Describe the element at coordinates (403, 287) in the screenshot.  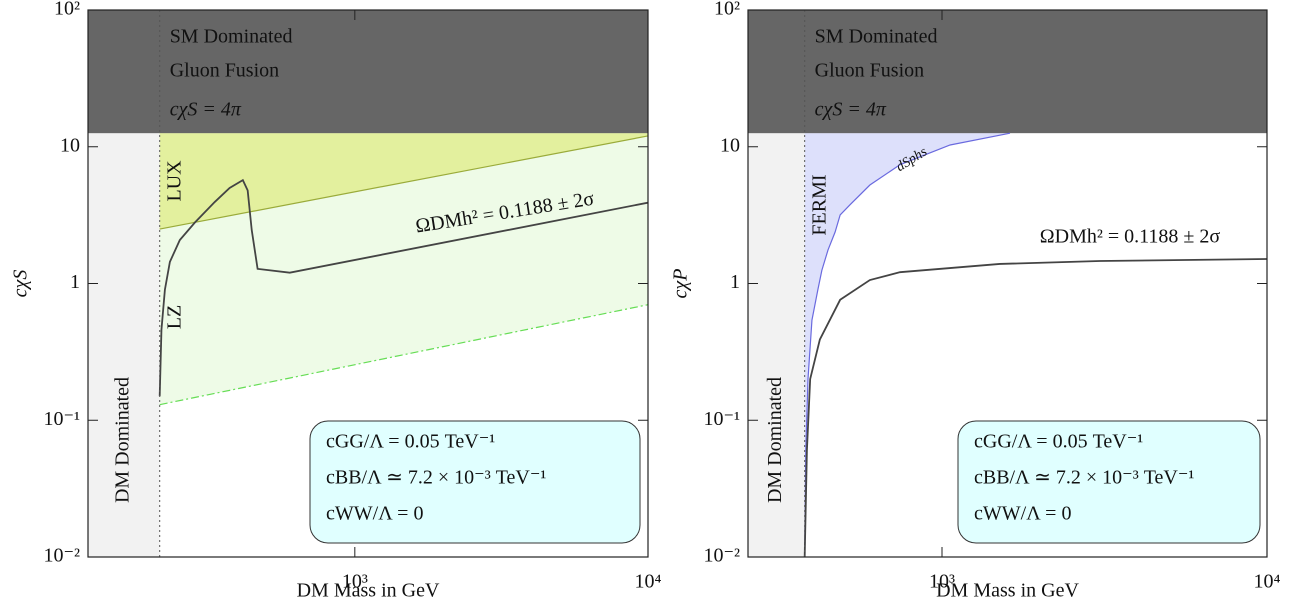
I see `relic-line` at that location.